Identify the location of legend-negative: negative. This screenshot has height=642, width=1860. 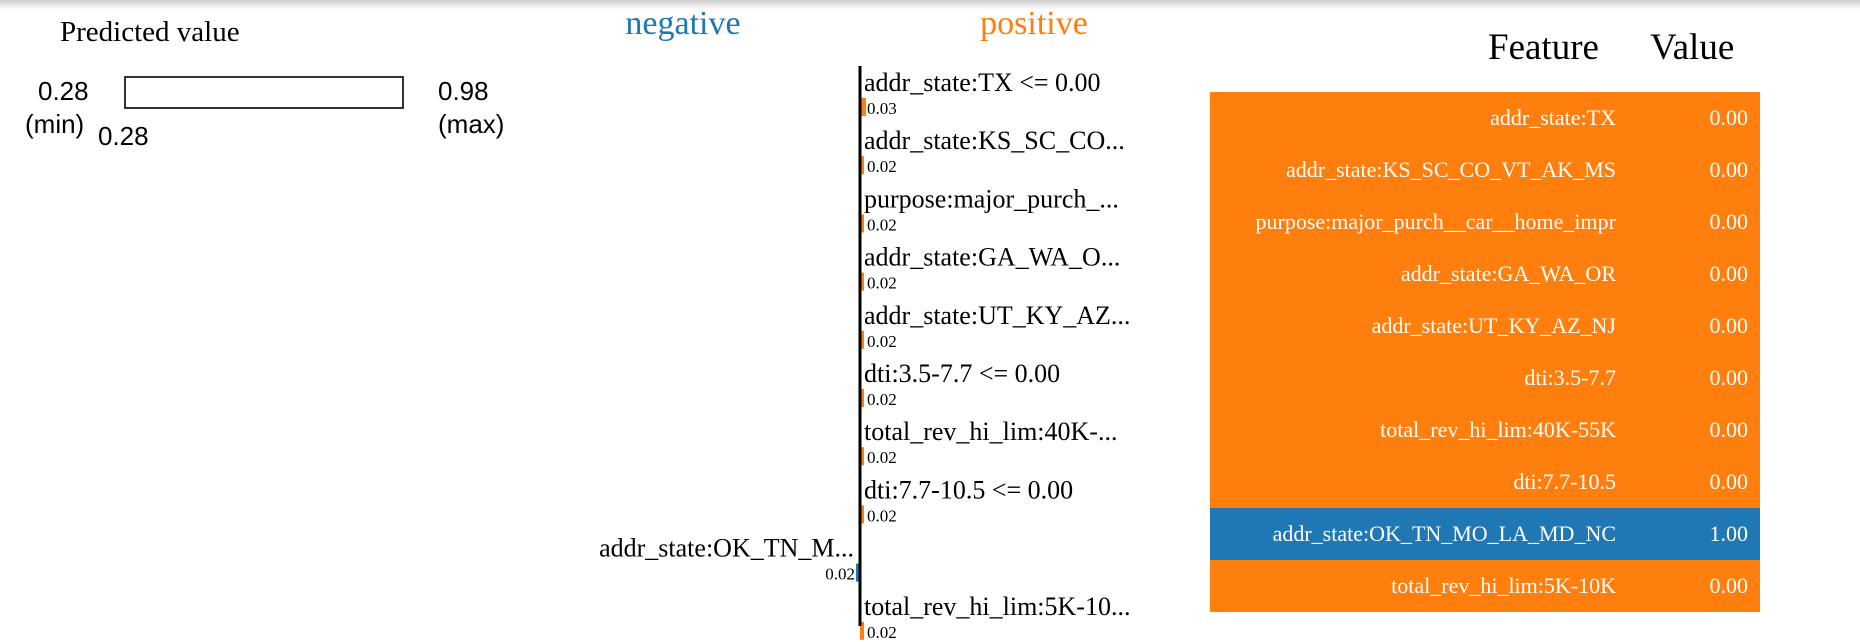
(682, 23).